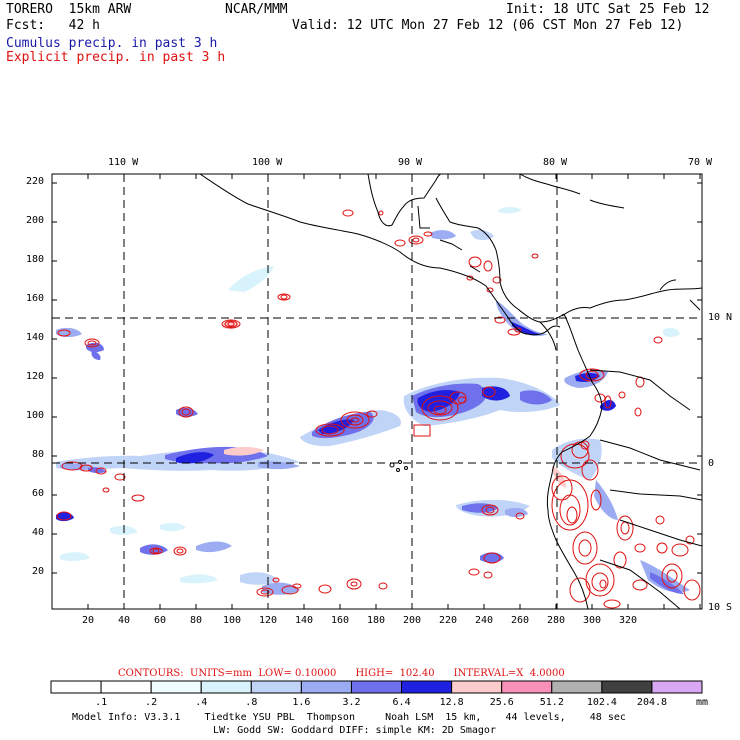  What do you see at coordinates (410, 162) in the screenshot?
I see `lon-label-90w: 90 W` at bounding box center [410, 162].